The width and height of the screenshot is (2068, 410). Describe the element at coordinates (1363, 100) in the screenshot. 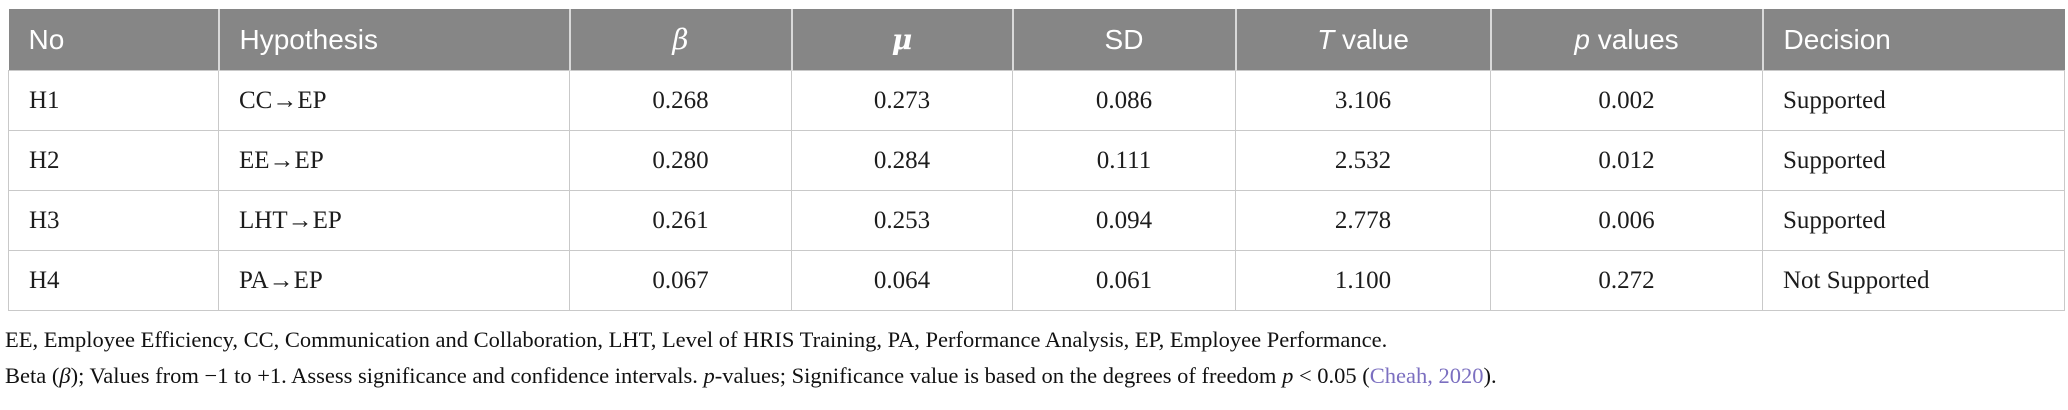

I see `cell-t-value: 3.106` at that location.